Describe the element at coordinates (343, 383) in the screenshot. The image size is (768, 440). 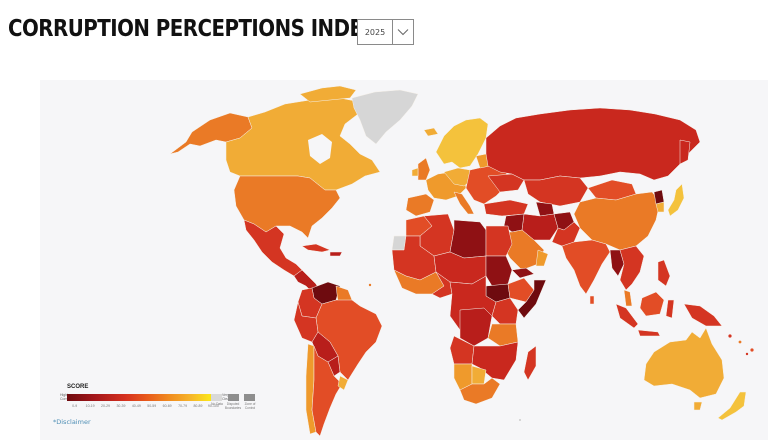
I see `region-uruguay` at that location.